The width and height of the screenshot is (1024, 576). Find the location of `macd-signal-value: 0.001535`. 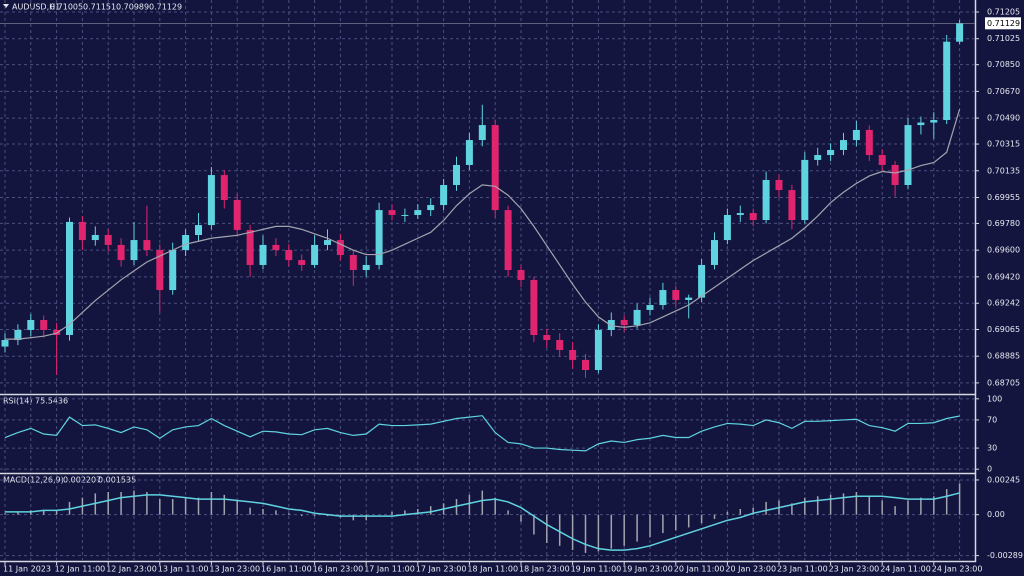

macd-signal-value: 0.001535 is located at coordinates (117, 480).